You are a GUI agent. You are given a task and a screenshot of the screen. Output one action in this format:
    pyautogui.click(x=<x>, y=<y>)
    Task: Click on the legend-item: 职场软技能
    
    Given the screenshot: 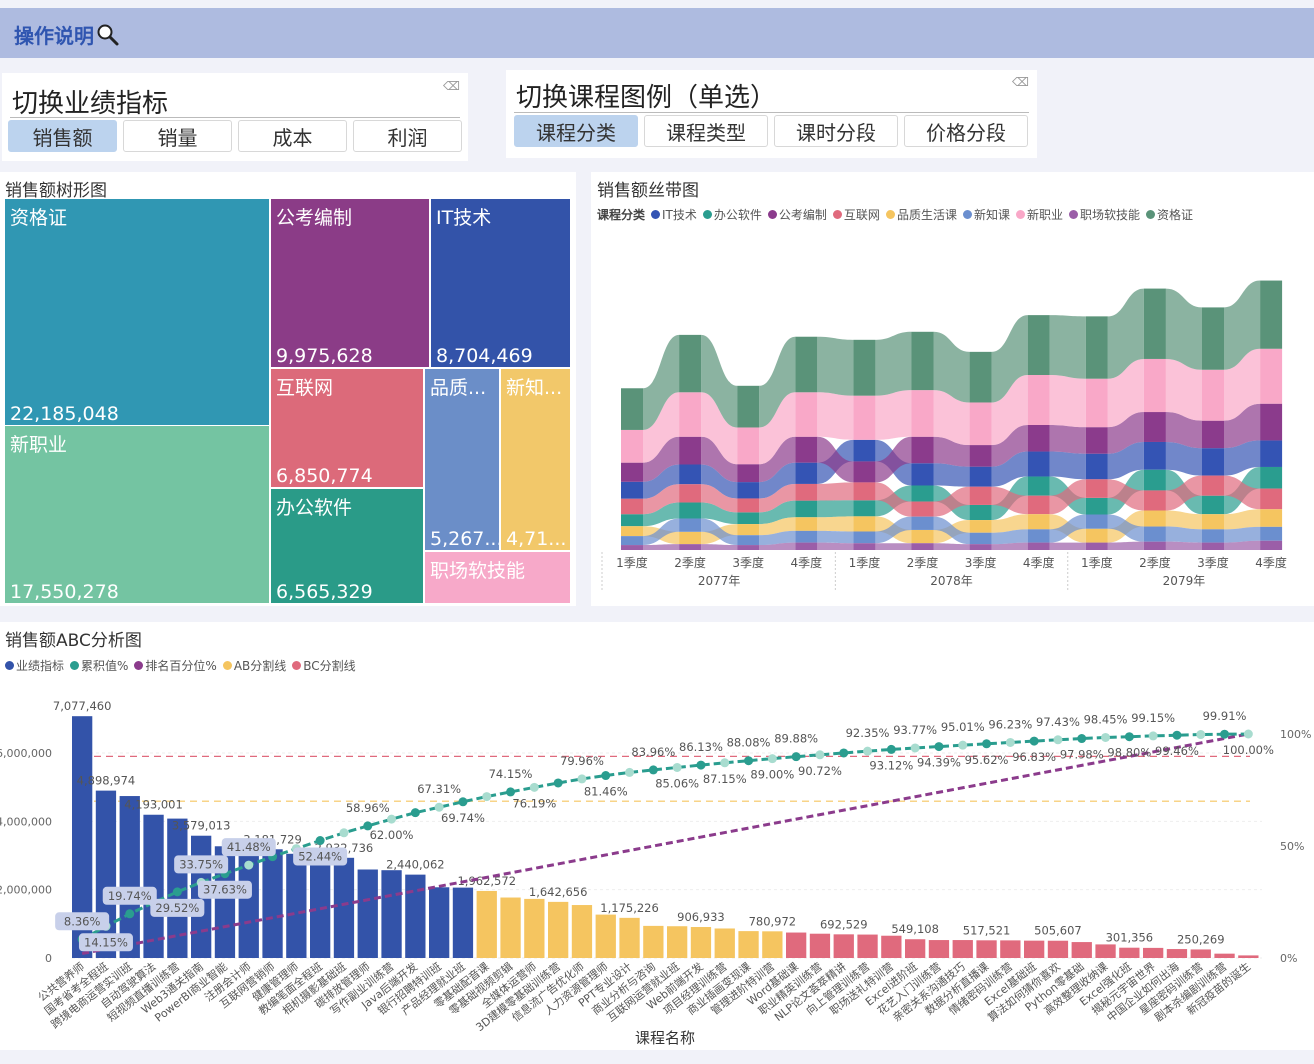 What is the action you would take?
    pyautogui.click(x=1104, y=214)
    